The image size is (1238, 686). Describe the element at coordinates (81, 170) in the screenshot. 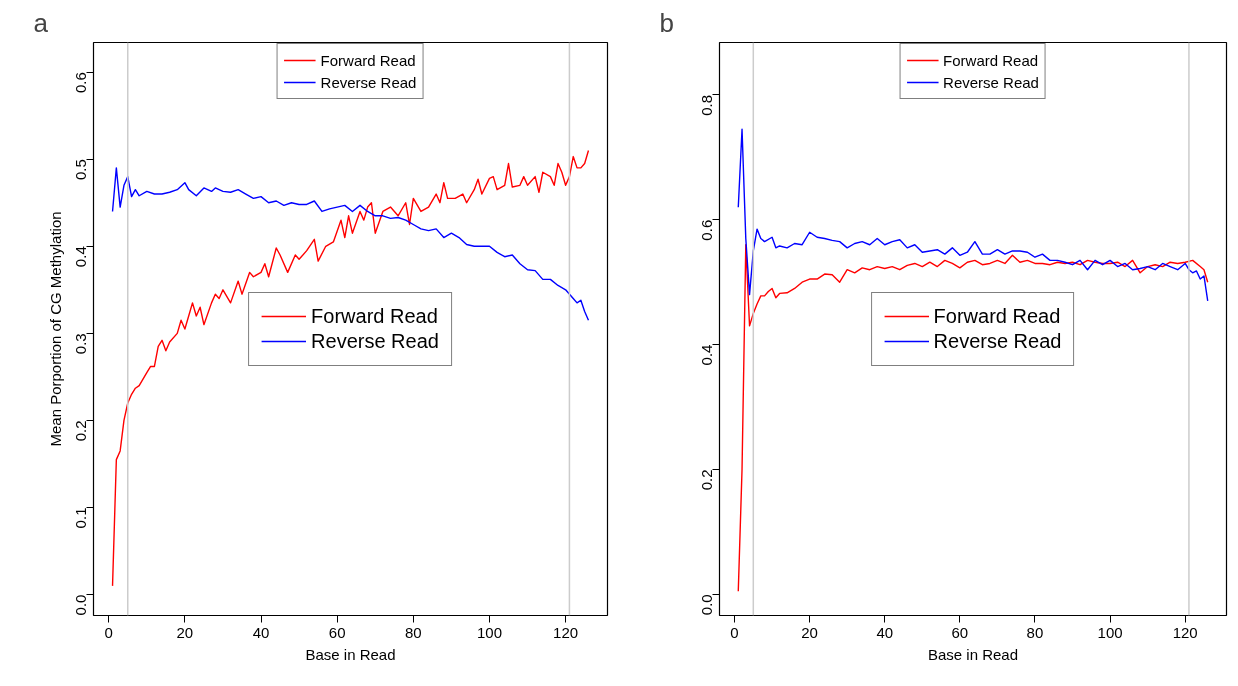

I see `y-tick-label: 0.5` at that location.